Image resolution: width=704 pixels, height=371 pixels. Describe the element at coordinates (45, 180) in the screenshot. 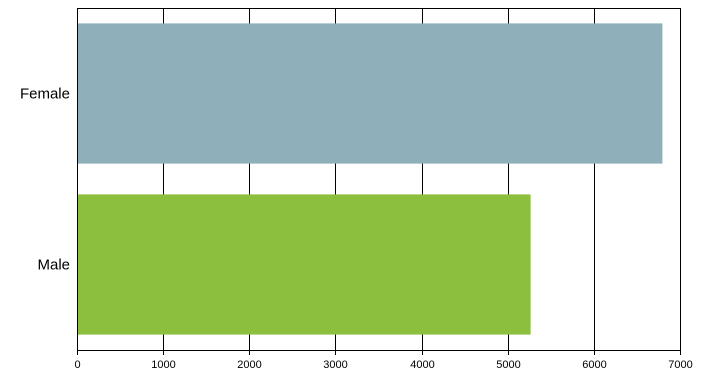

I see `category-labels: Female Male` at that location.